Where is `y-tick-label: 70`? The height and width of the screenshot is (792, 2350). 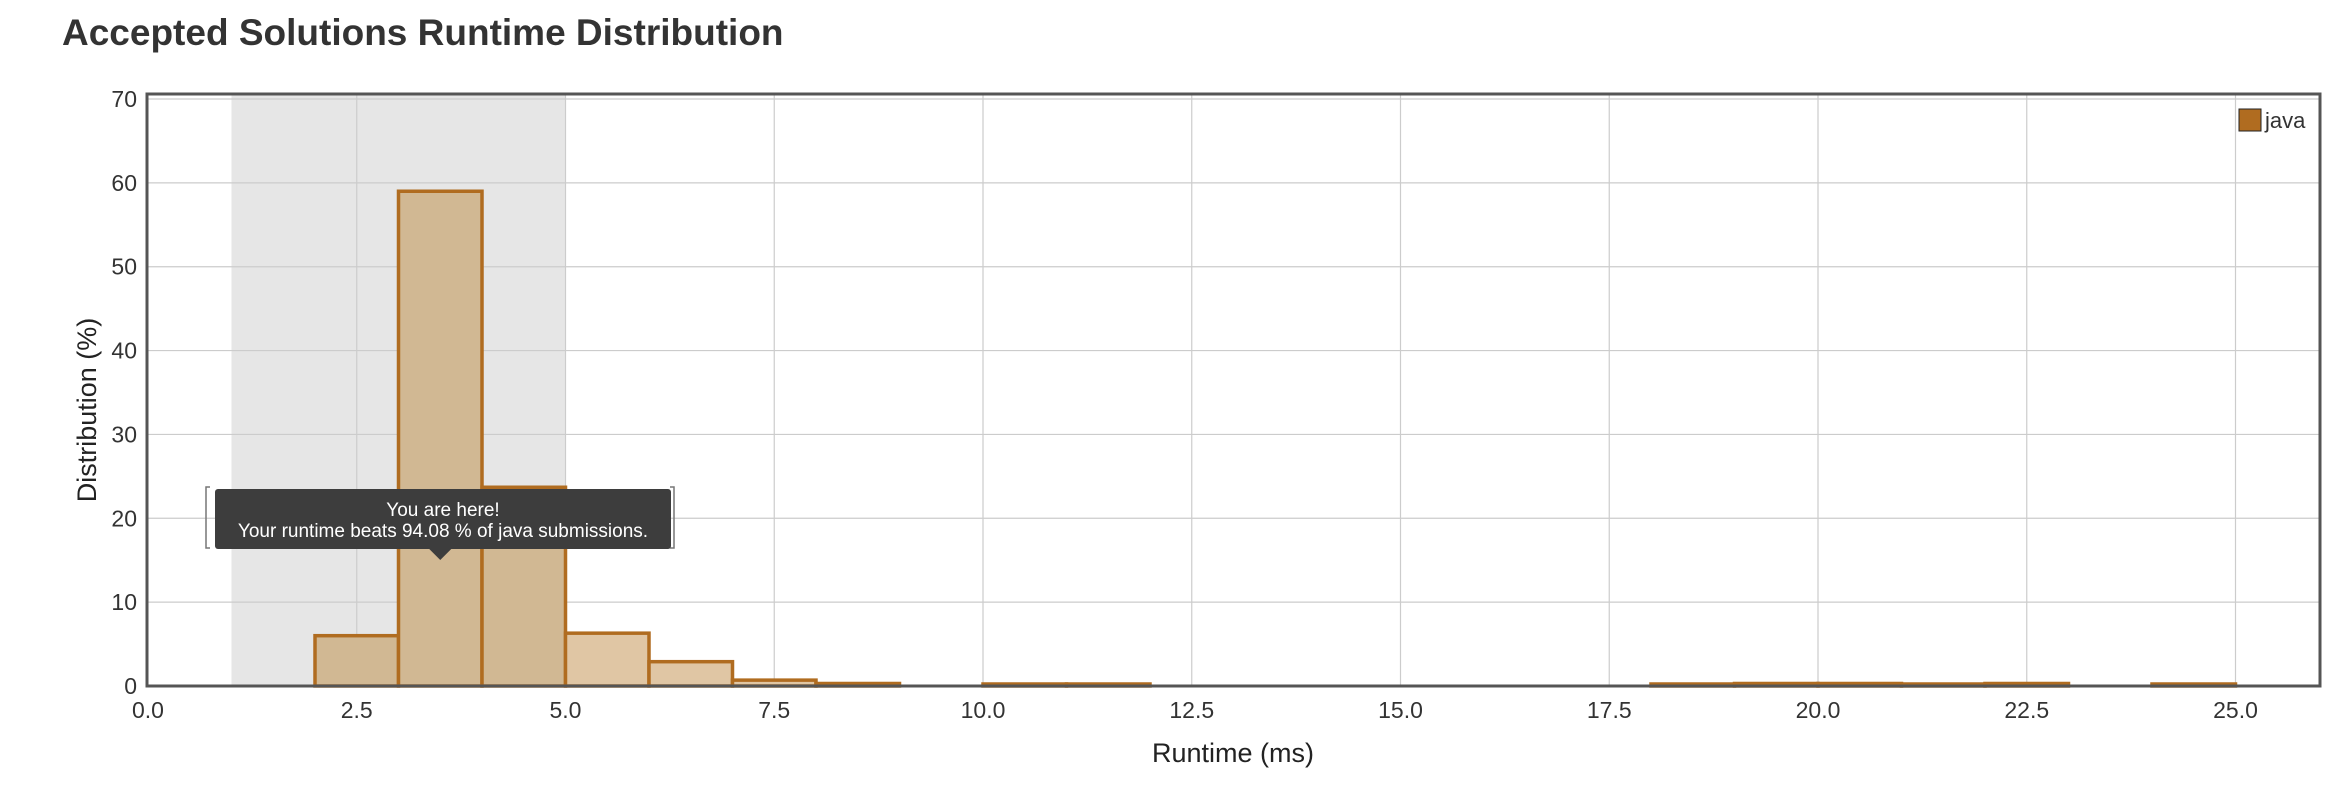
y-tick-label: 70 is located at coordinates (124, 99).